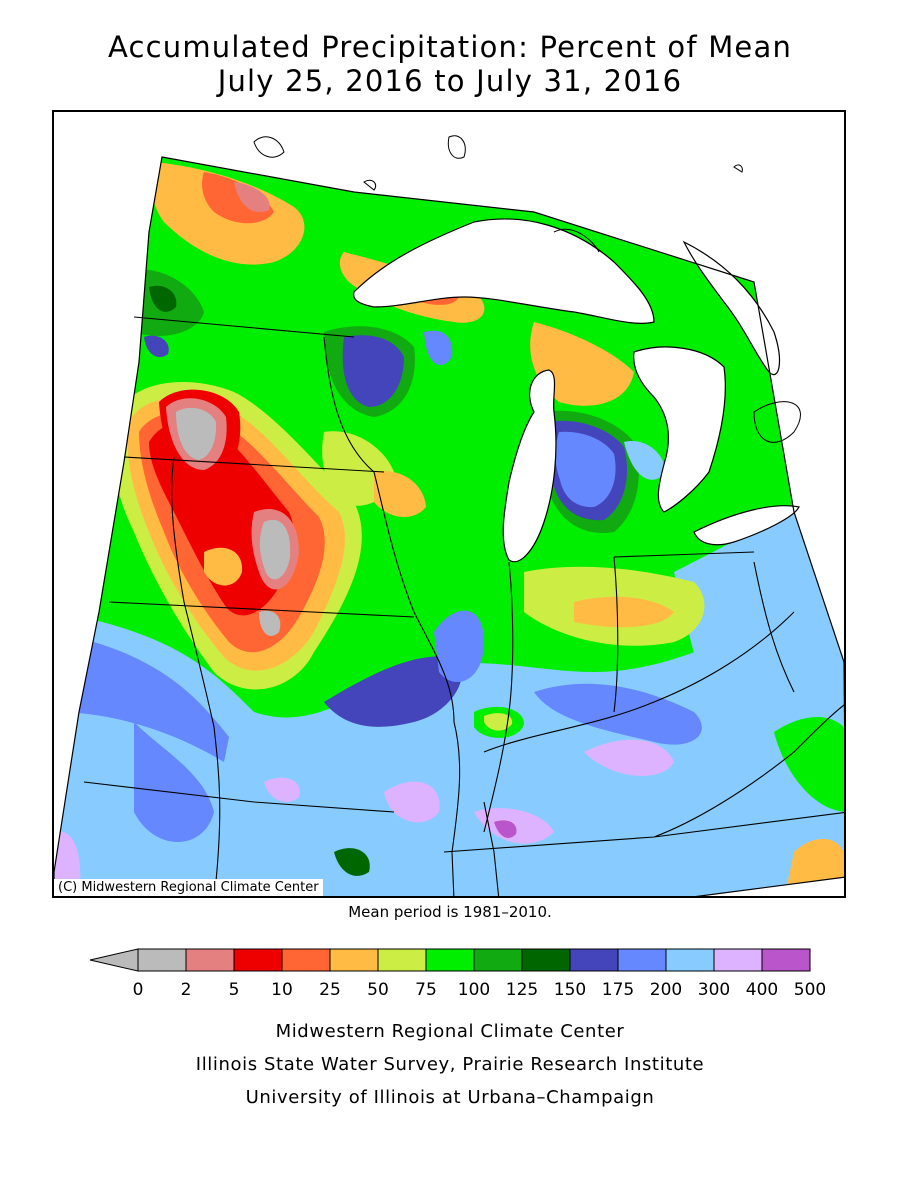 This screenshot has width=900, height=1200. What do you see at coordinates (234, 990) in the screenshot?
I see `legend-tick-label: 5` at bounding box center [234, 990].